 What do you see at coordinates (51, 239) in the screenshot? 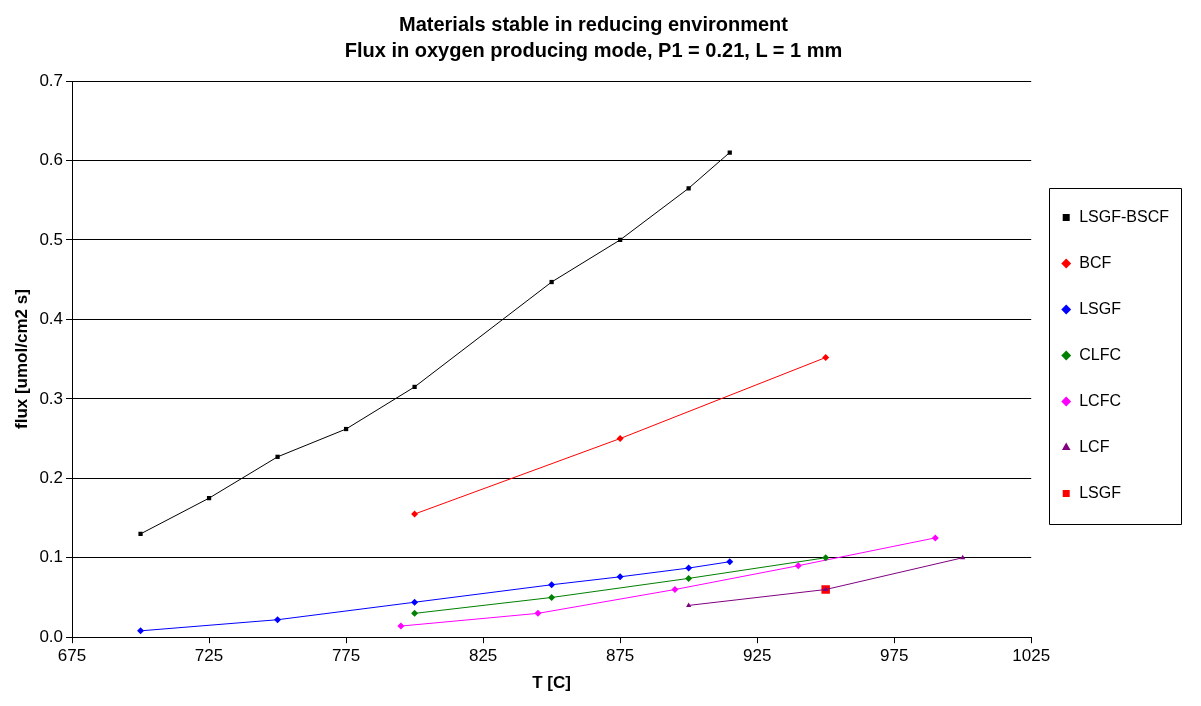
I see `y-tick-label: 0.5` at bounding box center [51, 239].